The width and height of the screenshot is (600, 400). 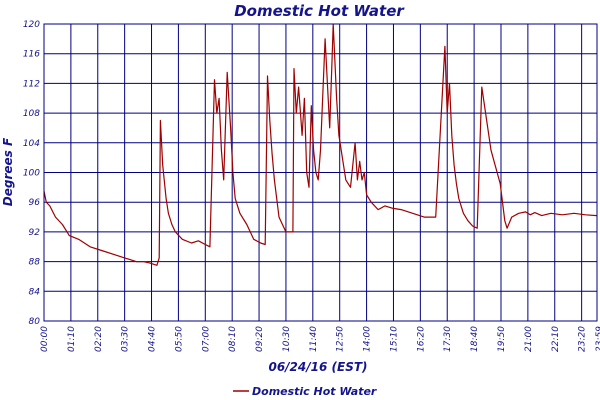 I want to click on x-tick-label: 00:00, so click(x=45, y=339).